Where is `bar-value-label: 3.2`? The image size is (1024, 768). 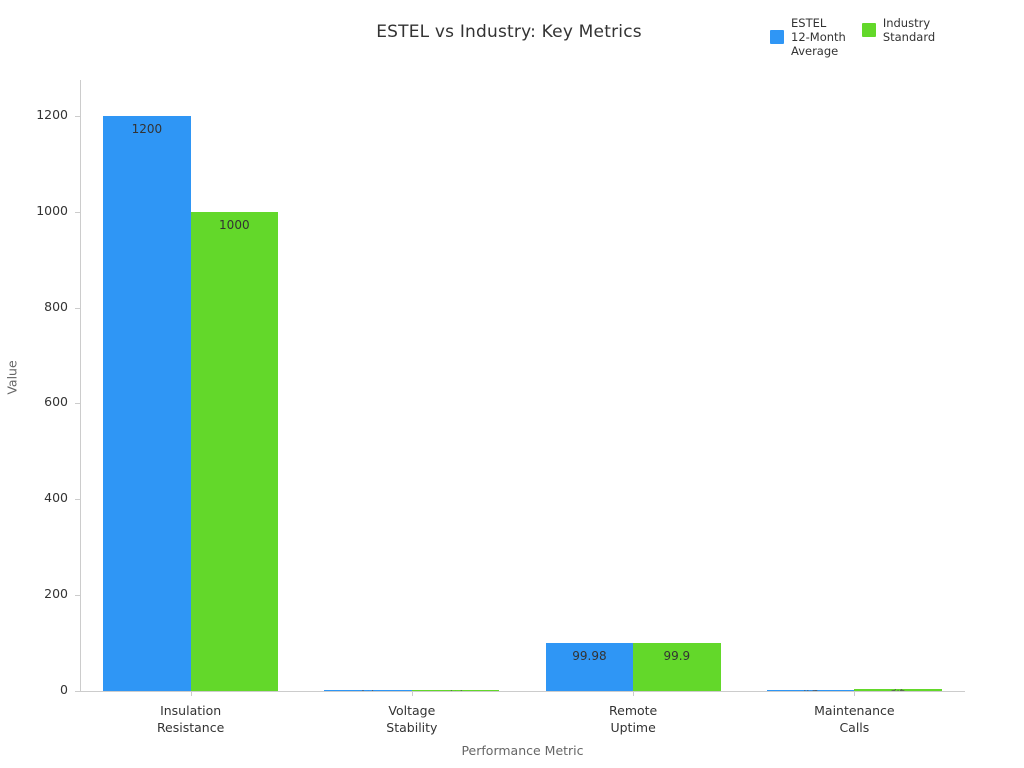
bar-value-label: 3.2 is located at coordinates (897, 690).